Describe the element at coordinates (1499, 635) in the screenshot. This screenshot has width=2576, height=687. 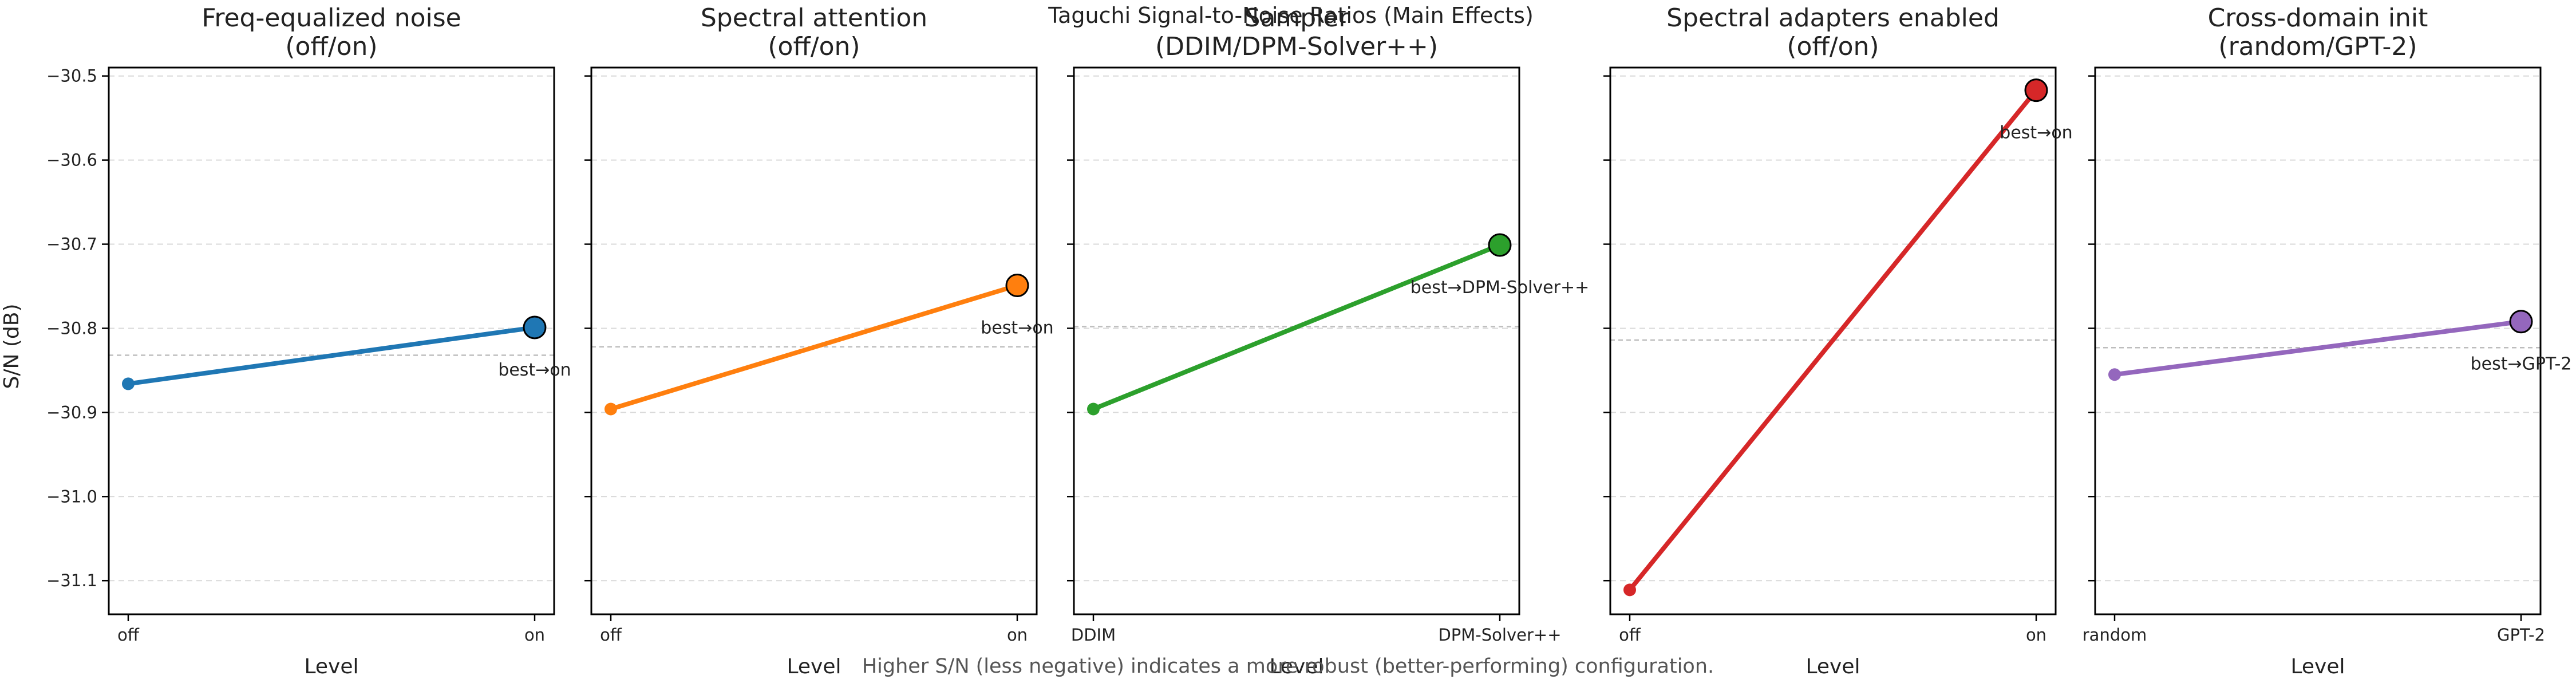
I see `x-tick-label: DPM-Solver++` at that location.